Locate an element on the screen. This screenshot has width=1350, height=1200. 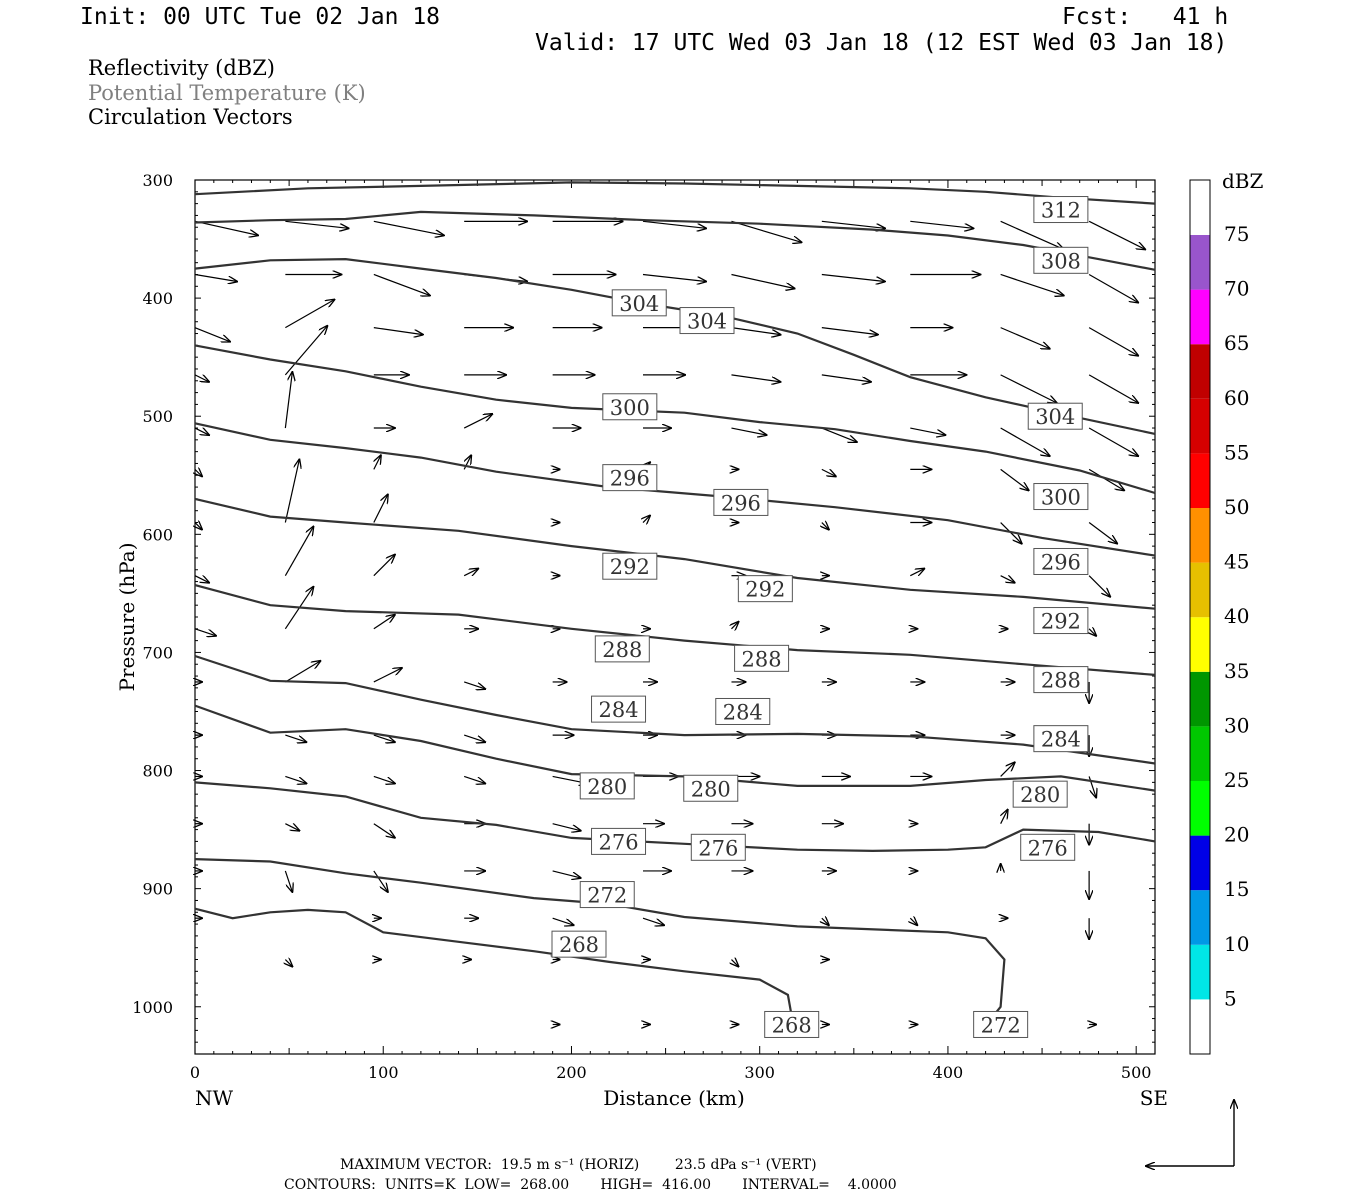
contour-label: 284 is located at coordinates (743, 712).